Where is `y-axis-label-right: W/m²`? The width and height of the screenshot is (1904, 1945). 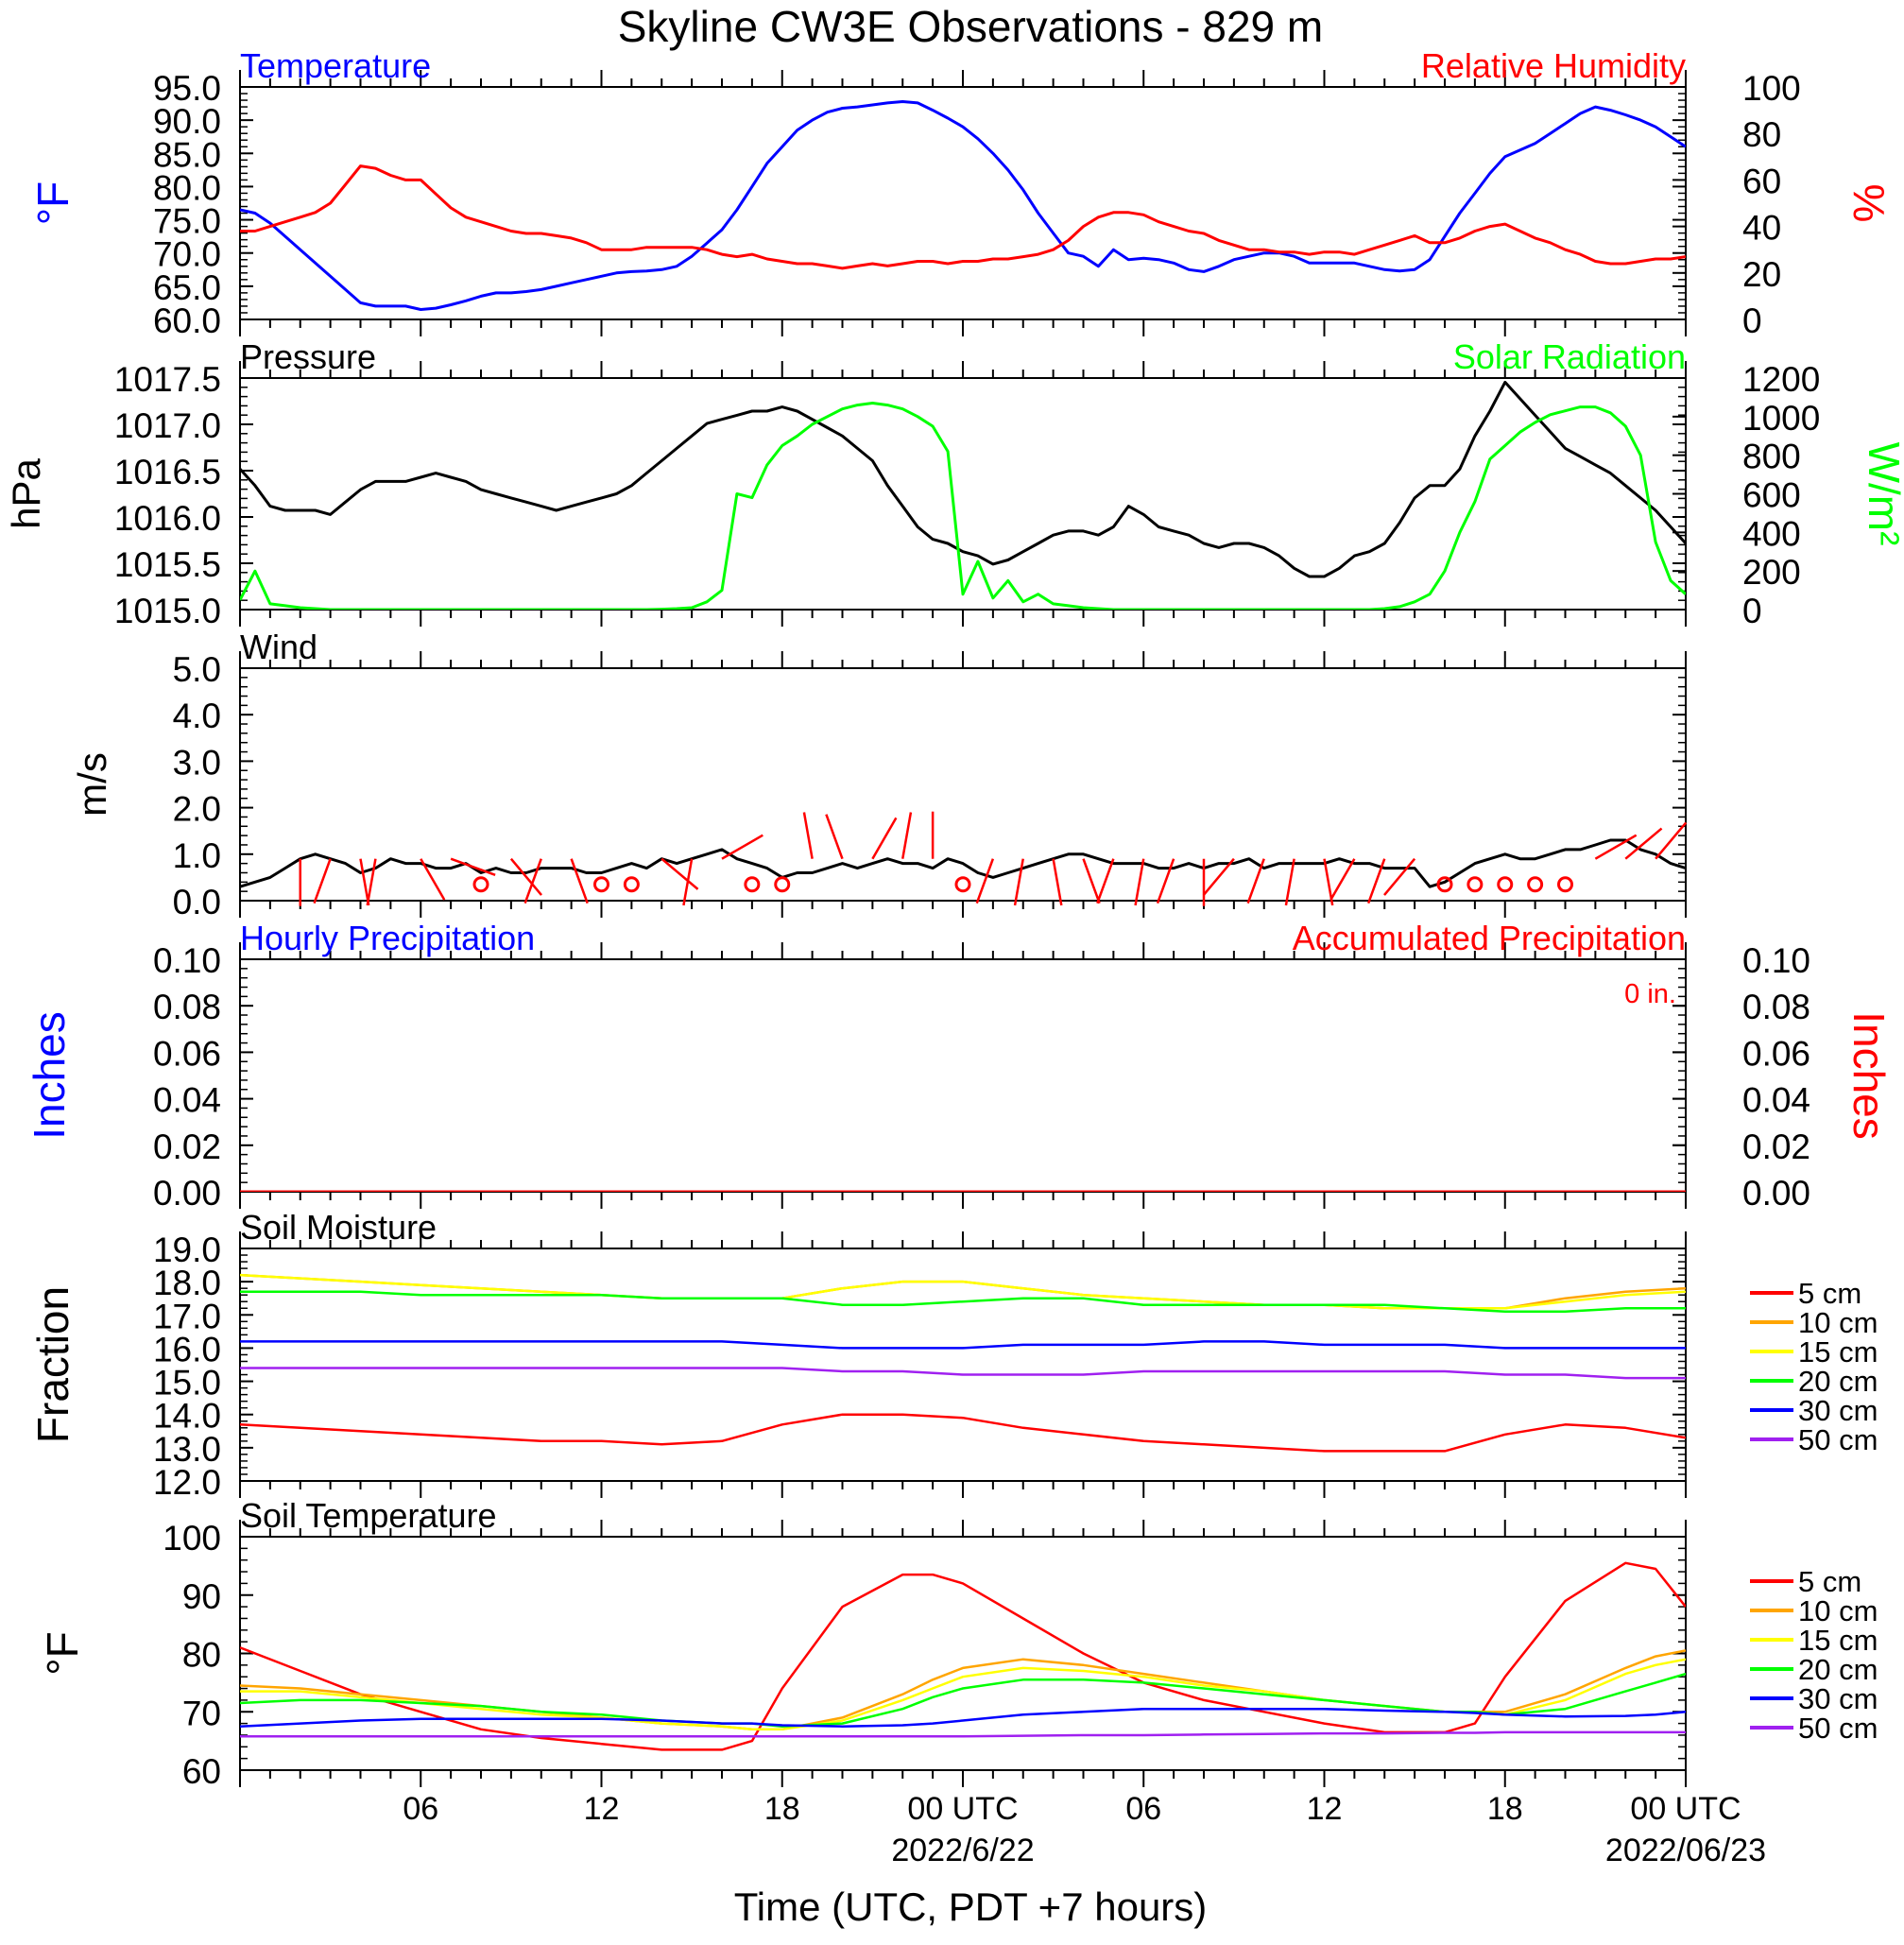 y-axis-label-right: W/m² is located at coordinates (1882, 494).